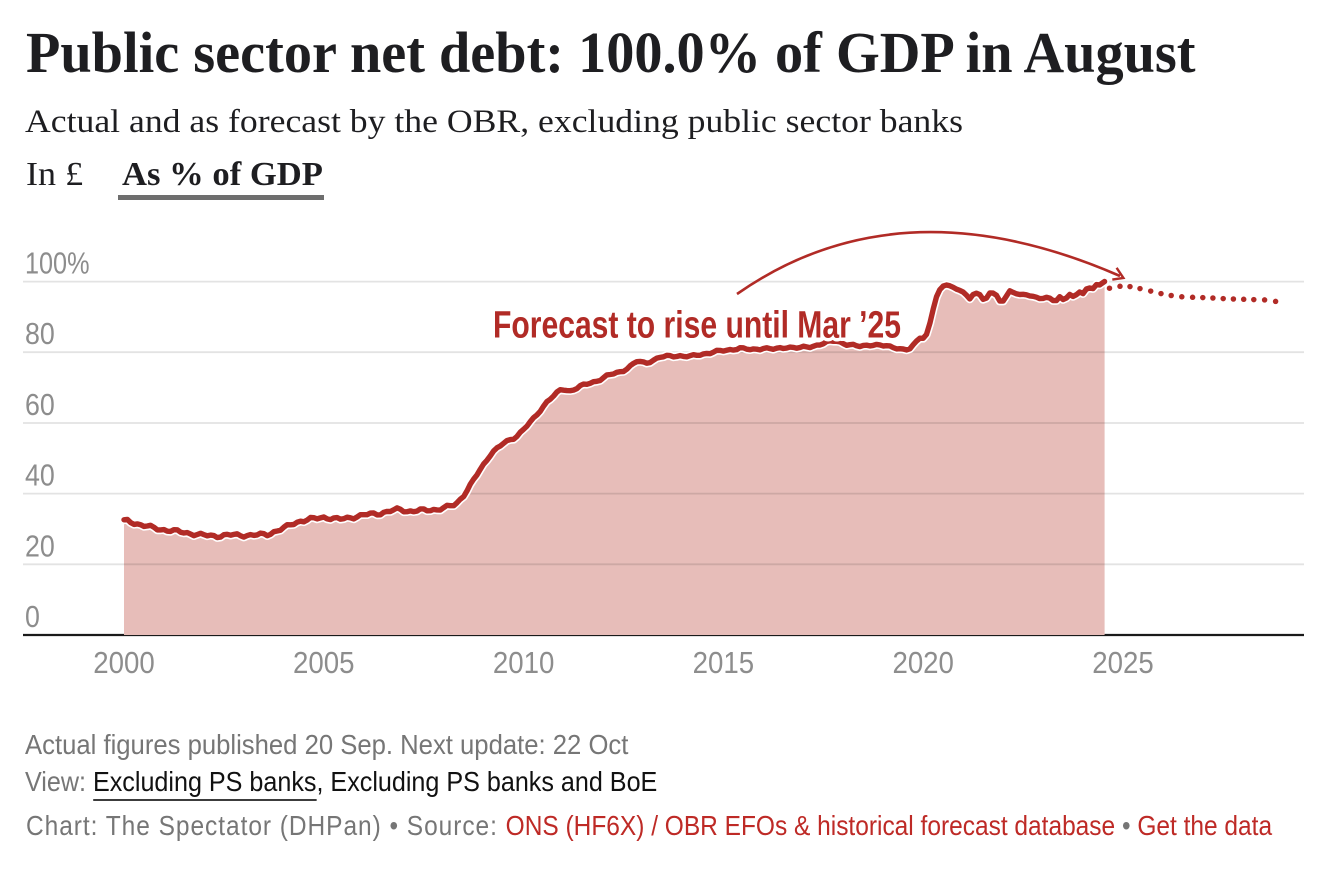 This screenshot has height=876, width=1344. What do you see at coordinates (923, 662) in the screenshot?
I see `svg-text: 2020` at bounding box center [923, 662].